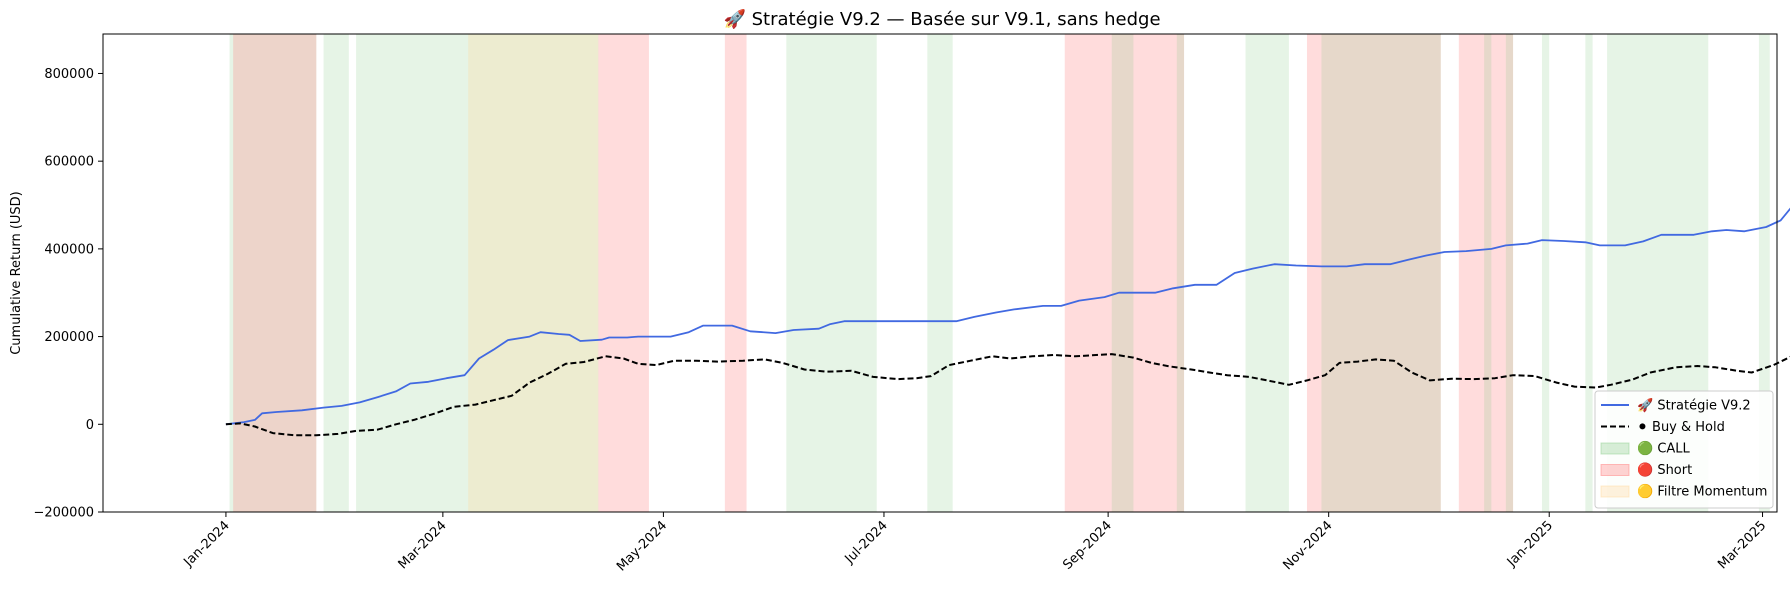 The image size is (1790, 590). I want to click on legend-item: 🔴 Short, so click(1646, 470).